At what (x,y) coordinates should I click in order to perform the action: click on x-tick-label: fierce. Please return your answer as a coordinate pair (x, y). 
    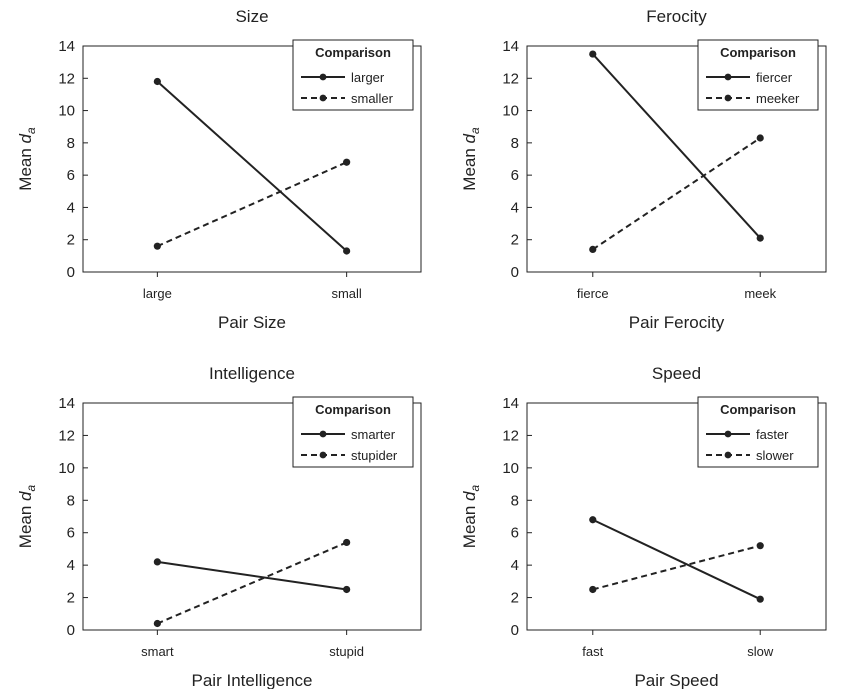
    Looking at the image, I should click on (593, 293).